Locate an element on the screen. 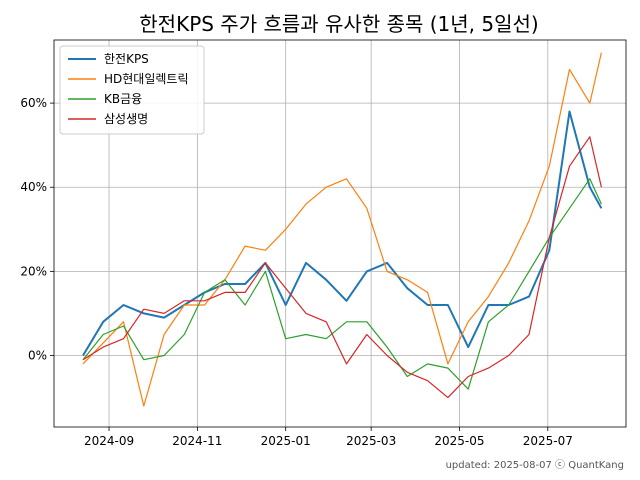 Image resolution: width=640 pixels, height=480 pixels. chart-title: 한전KPS 주가 흐름과 유사한 종목 (1년, 5일선) is located at coordinates (338, 24).